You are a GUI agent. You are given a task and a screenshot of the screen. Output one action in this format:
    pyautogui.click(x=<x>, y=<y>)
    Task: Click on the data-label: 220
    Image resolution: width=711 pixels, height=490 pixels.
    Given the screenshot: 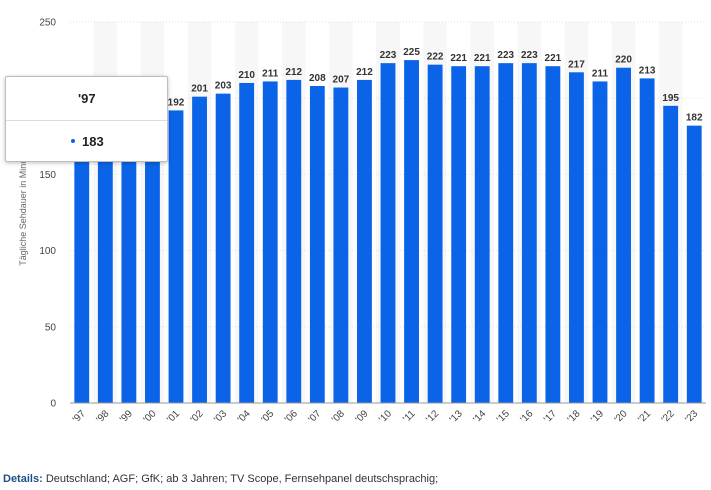 What is the action you would take?
    pyautogui.click(x=623, y=60)
    